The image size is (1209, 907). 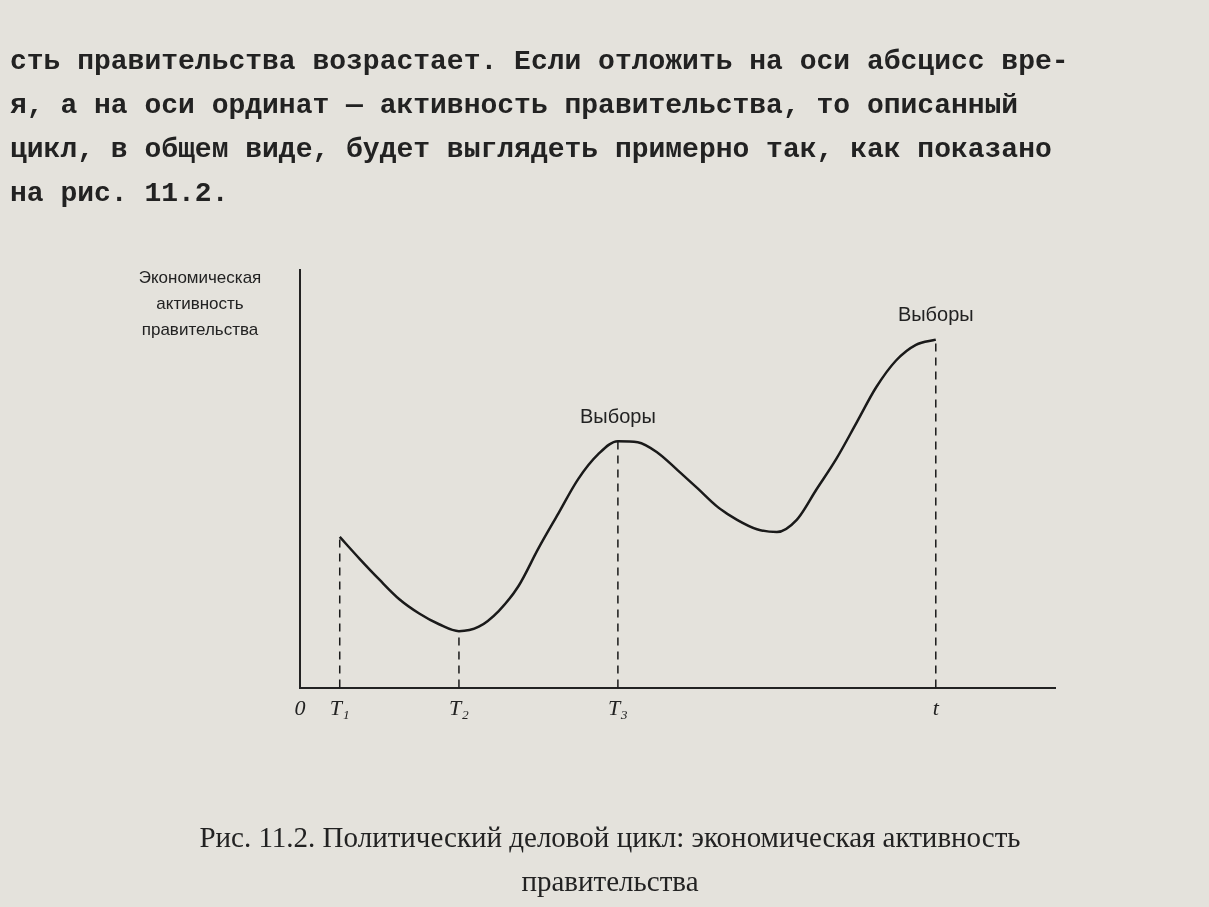 What do you see at coordinates (300, 707) in the screenshot?
I see `x-tick-label: 0` at bounding box center [300, 707].